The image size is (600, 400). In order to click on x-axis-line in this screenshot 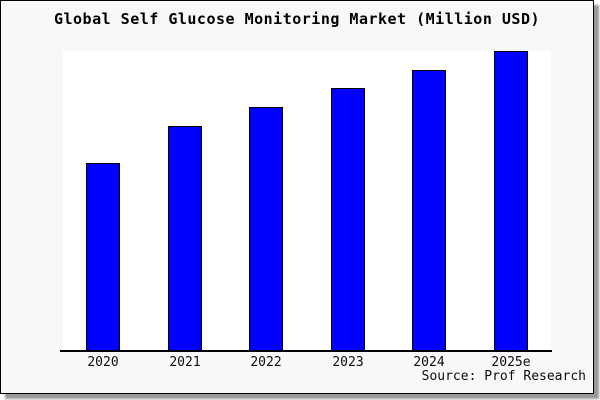, I will do `click(306, 351)`.